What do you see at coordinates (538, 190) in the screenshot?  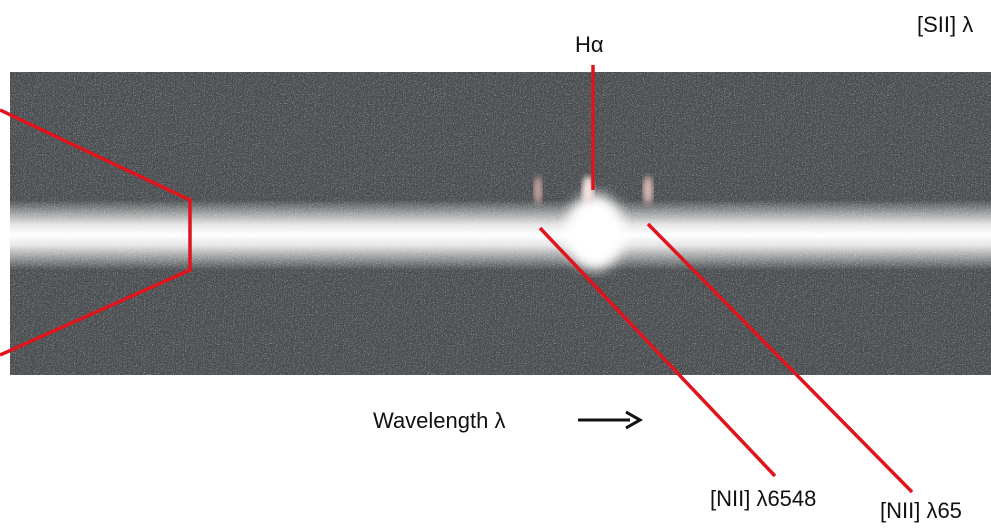 I see `nii-6548-knot` at bounding box center [538, 190].